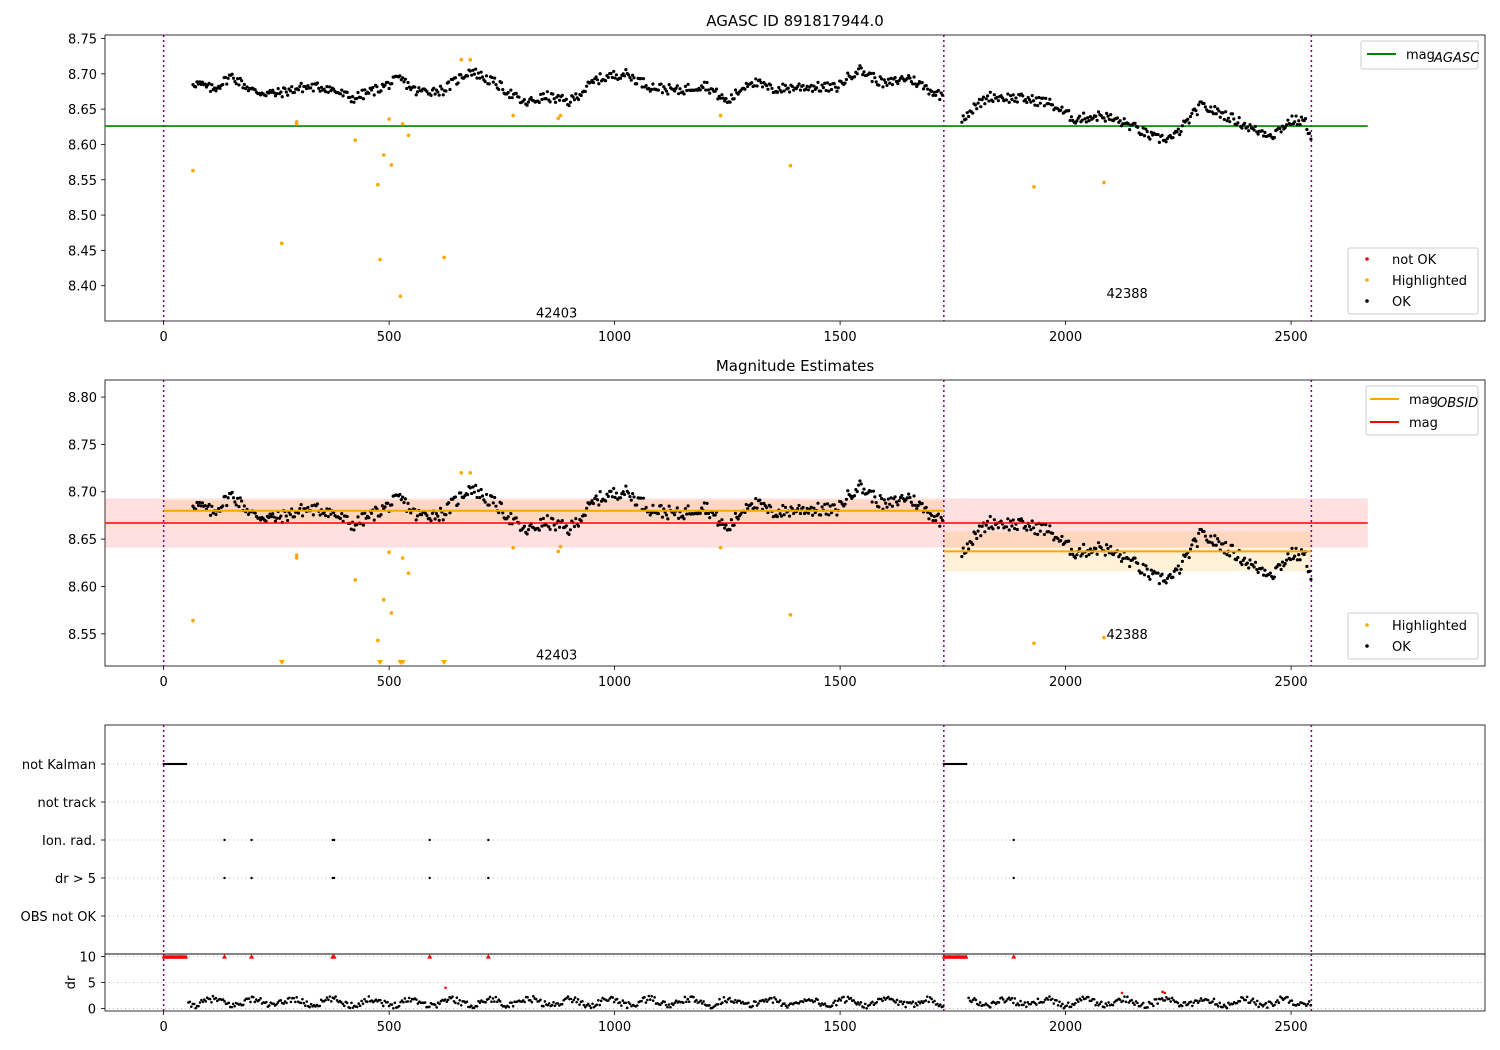 The height and width of the screenshot is (1050, 1500). I want to click on panel-2-obsid-label: 42388, so click(1126, 635).